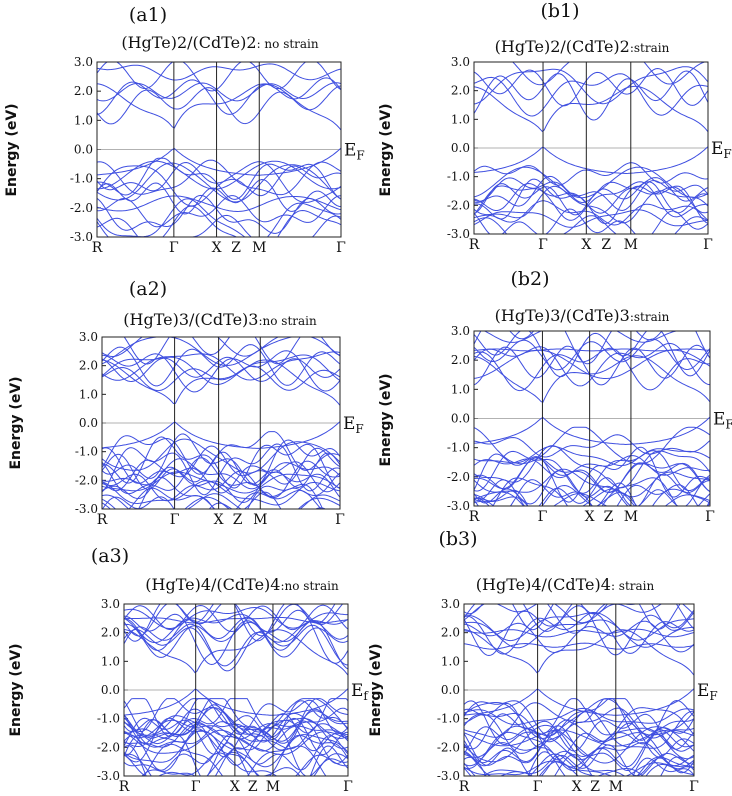 The width and height of the screenshot is (732, 796). What do you see at coordinates (460, 148) in the screenshot?
I see `y-tick-label: 0.0` at bounding box center [460, 148].